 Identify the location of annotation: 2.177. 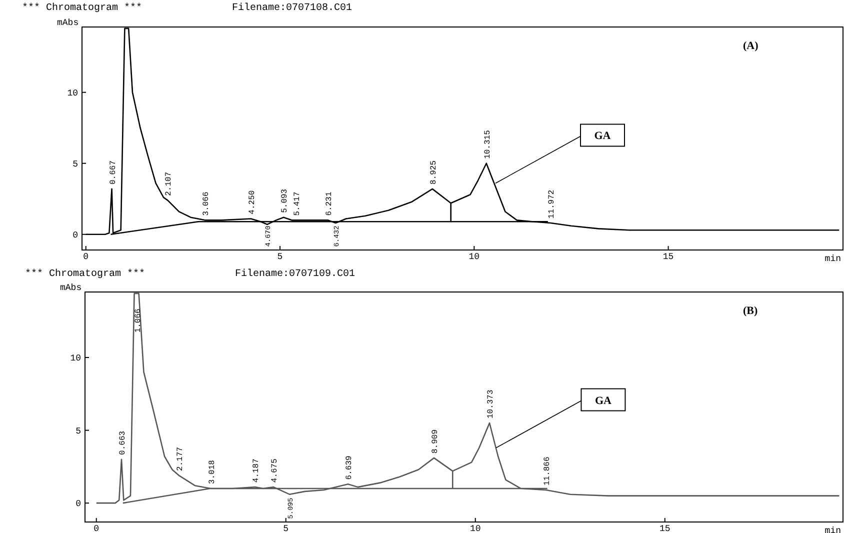
(180, 458).